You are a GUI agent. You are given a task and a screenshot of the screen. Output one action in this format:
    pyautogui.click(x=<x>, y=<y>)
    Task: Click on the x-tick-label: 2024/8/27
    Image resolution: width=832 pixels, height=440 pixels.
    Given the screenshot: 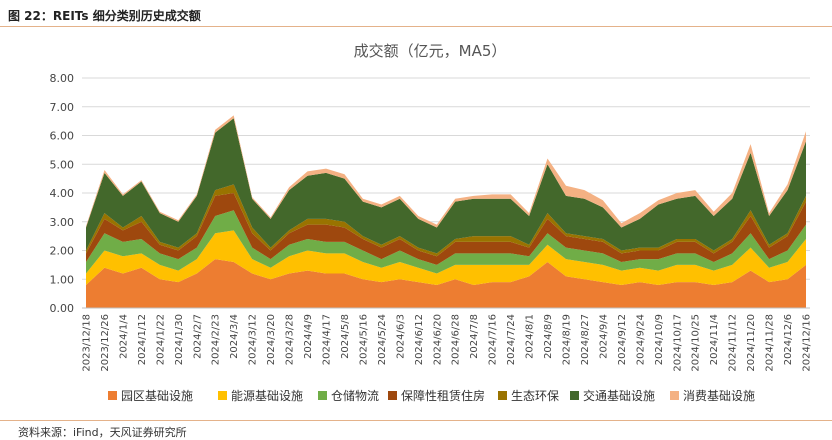 What is the action you would take?
    pyautogui.click(x=585, y=339)
    